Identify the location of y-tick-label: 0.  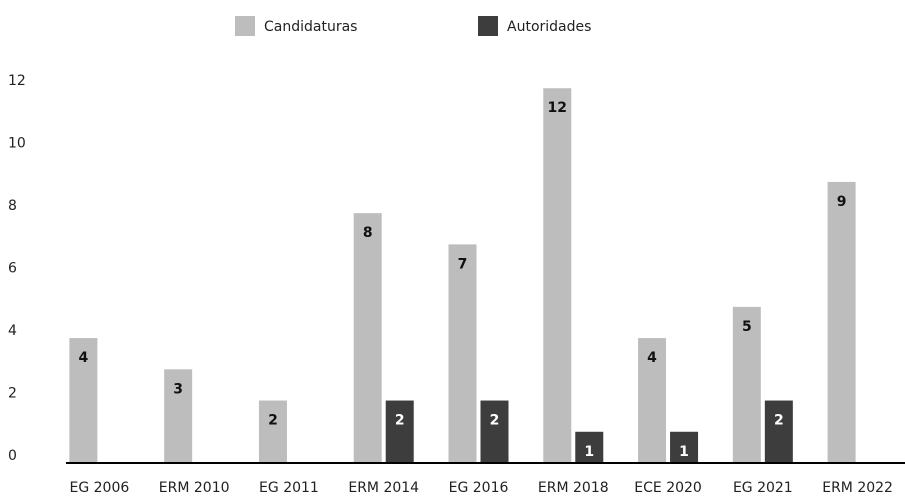
(12, 456).